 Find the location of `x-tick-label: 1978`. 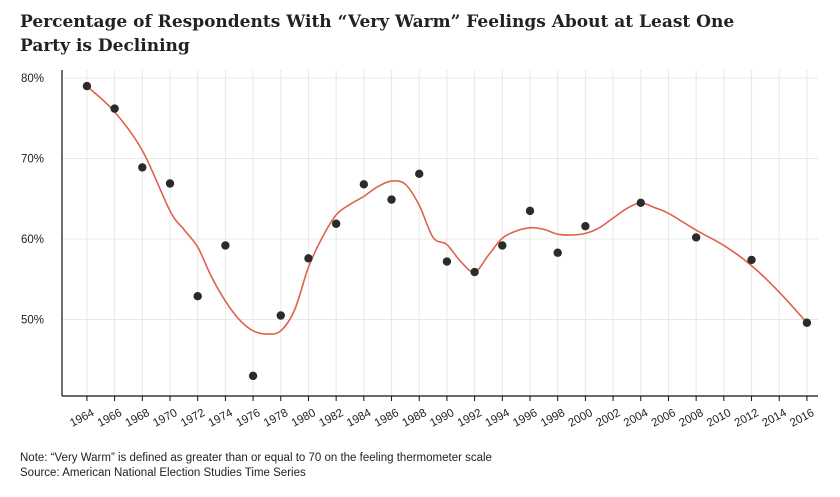

x-tick-label: 1978 is located at coordinates (276, 418).